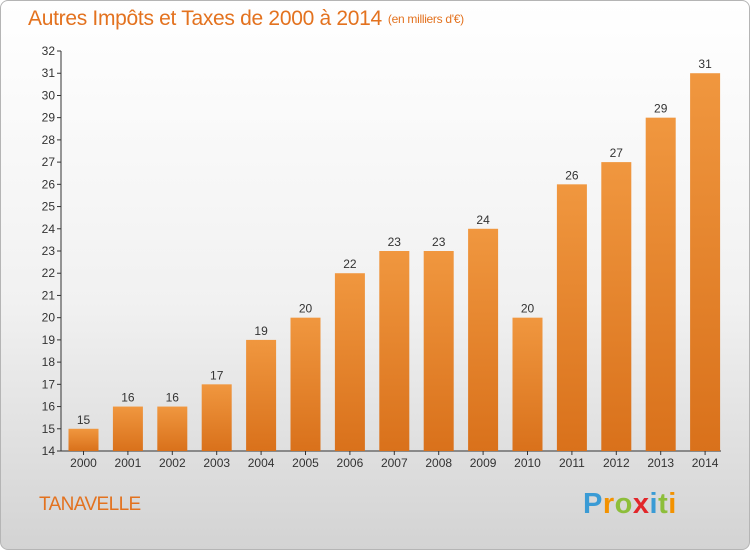 Image resolution: width=750 pixels, height=550 pixels. Describe the element at coordinates (425, 19) in the screenshot. I see `chart-subtitle: (en milliers d'€)` at that location.